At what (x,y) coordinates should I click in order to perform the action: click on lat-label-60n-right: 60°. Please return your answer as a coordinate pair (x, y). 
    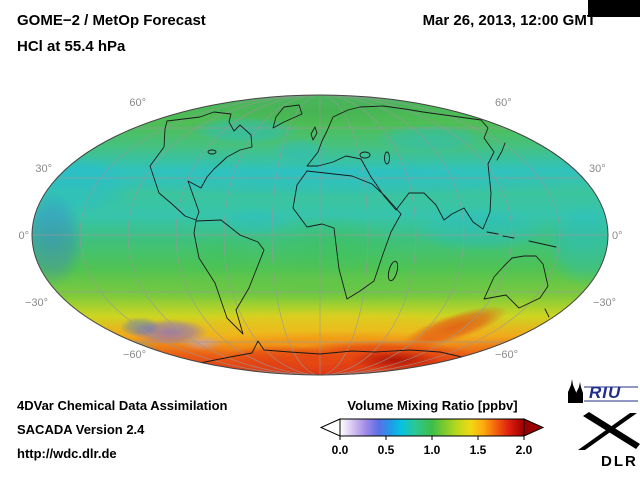
    Looking at the image, I should click on (503, 103).